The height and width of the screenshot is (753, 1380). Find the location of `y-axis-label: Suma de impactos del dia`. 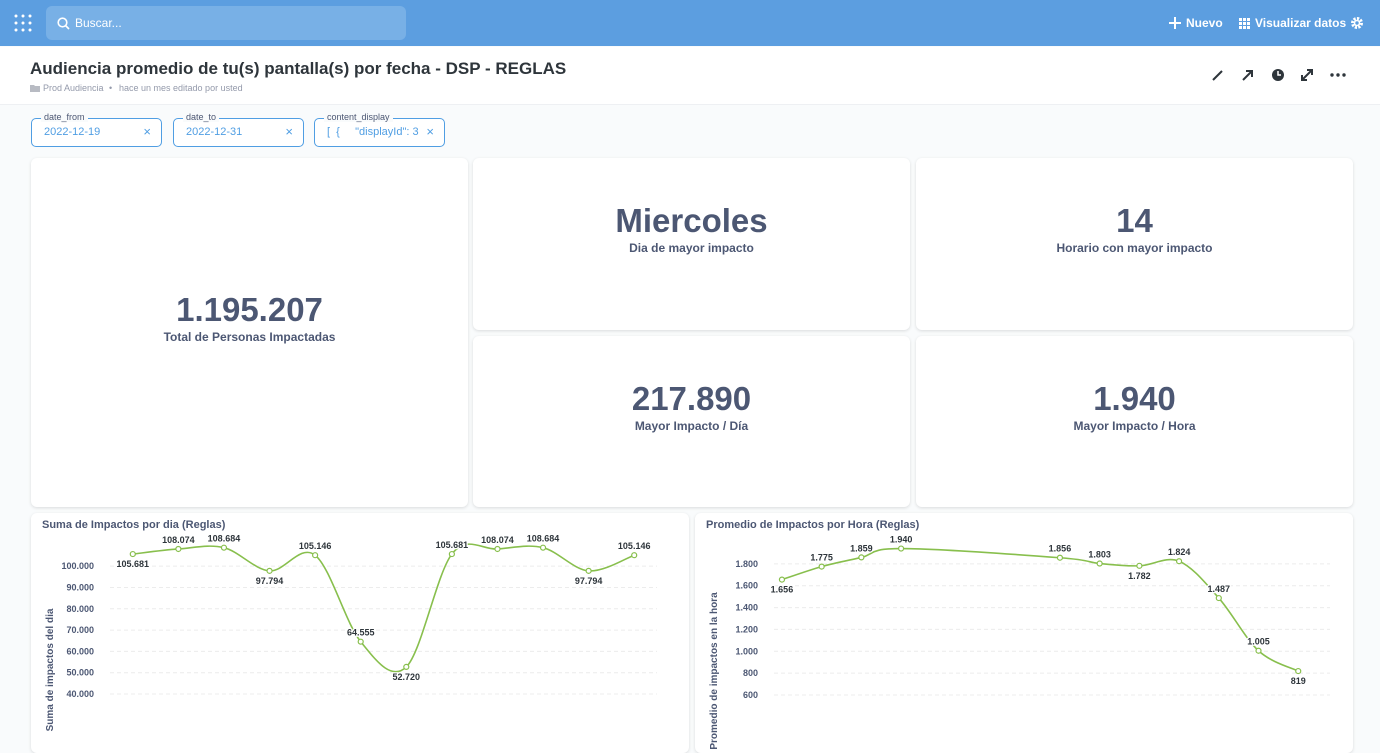

y-axis-label: Suma de impactos del dia is located at coordinates (50, 669).